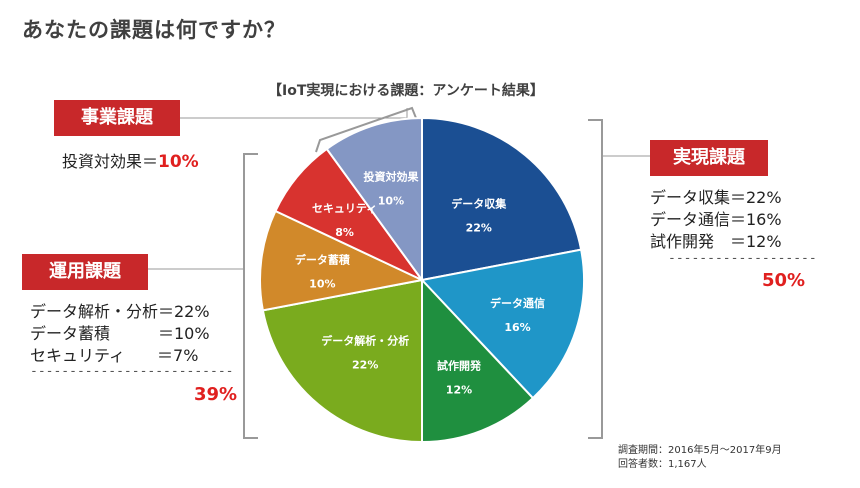  Describe the element at coordinates (459, 389) in the screenshot. I see `pie-slice-value: 12%` at that location.